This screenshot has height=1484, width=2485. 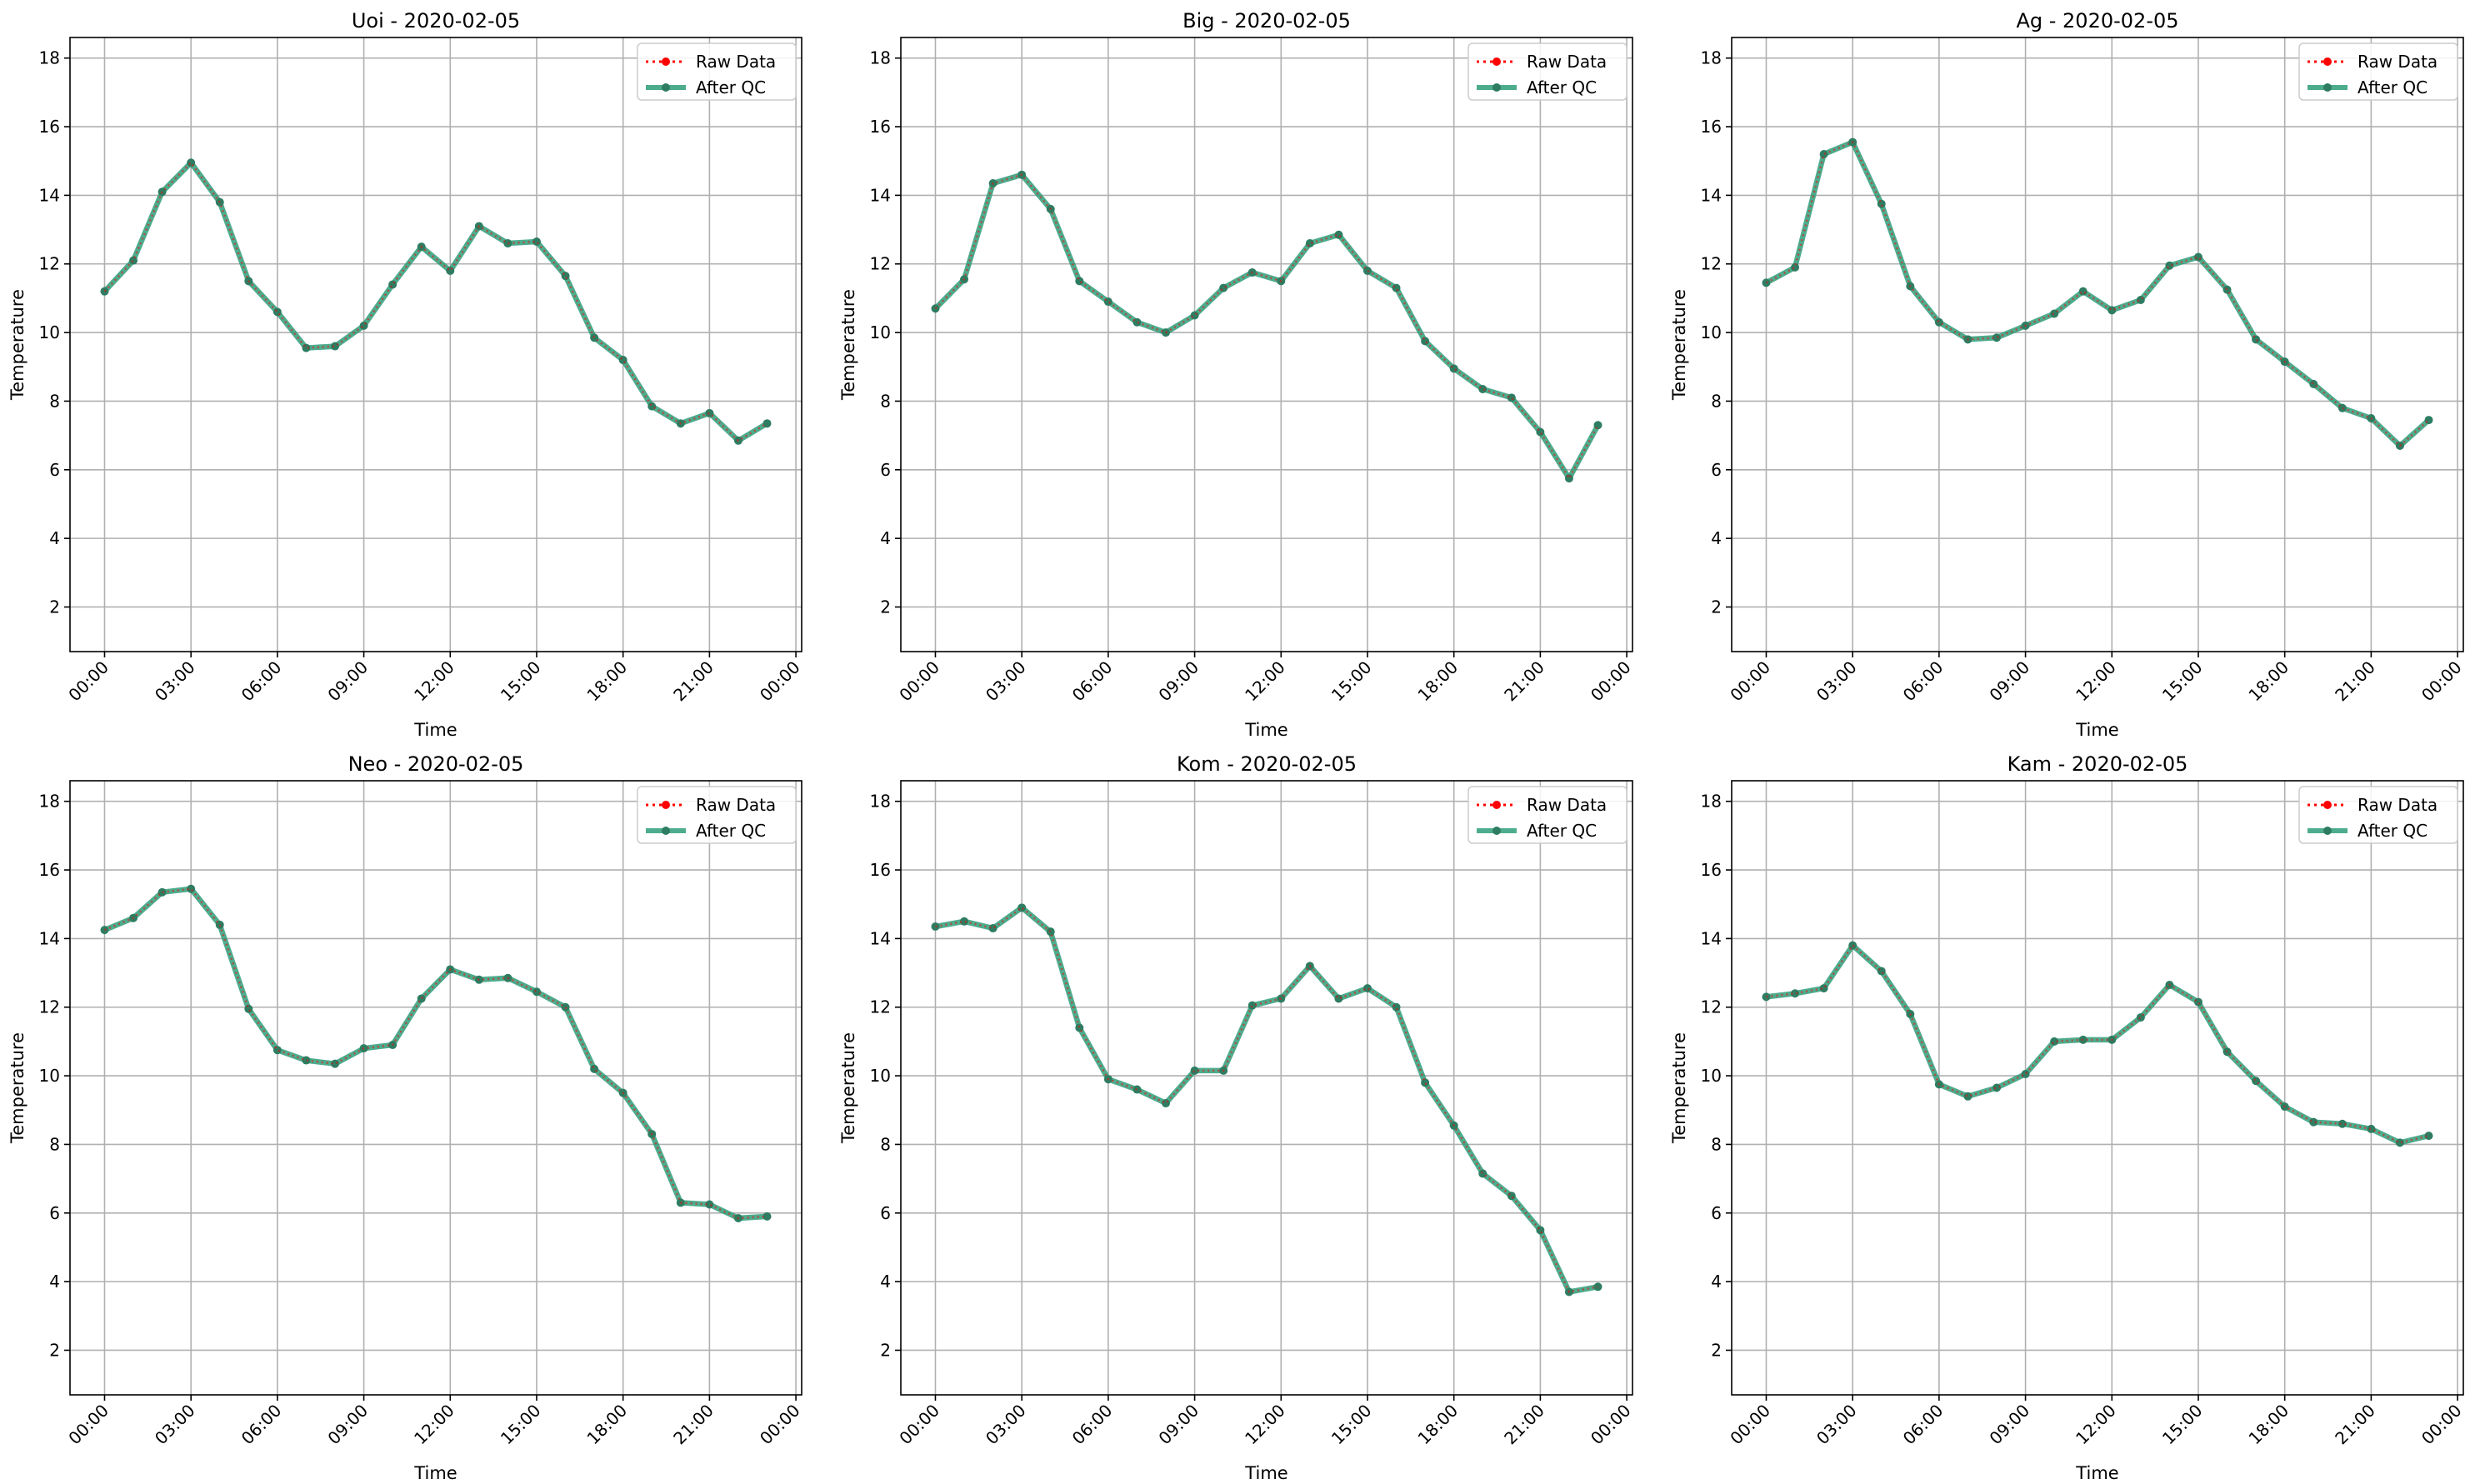 What do you see at coordinates (2398, 62) in the screenshot?
I see `legend-label: Raw Data` at bounding box center [2398, 62].